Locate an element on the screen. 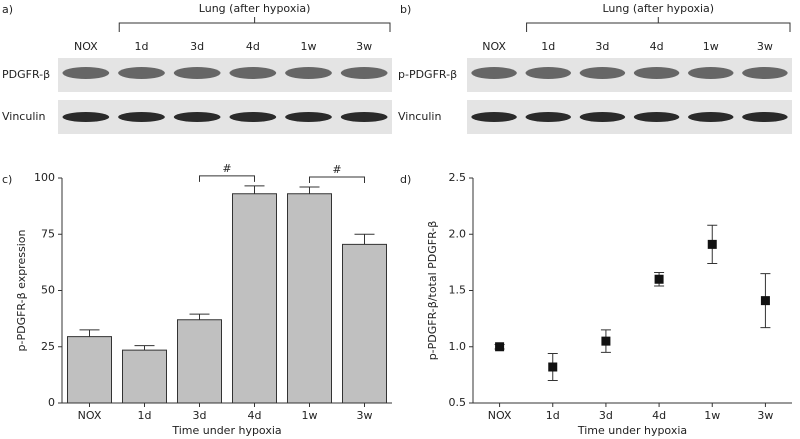  row-label: PDGFR-β is located at coordinates (26, 74).